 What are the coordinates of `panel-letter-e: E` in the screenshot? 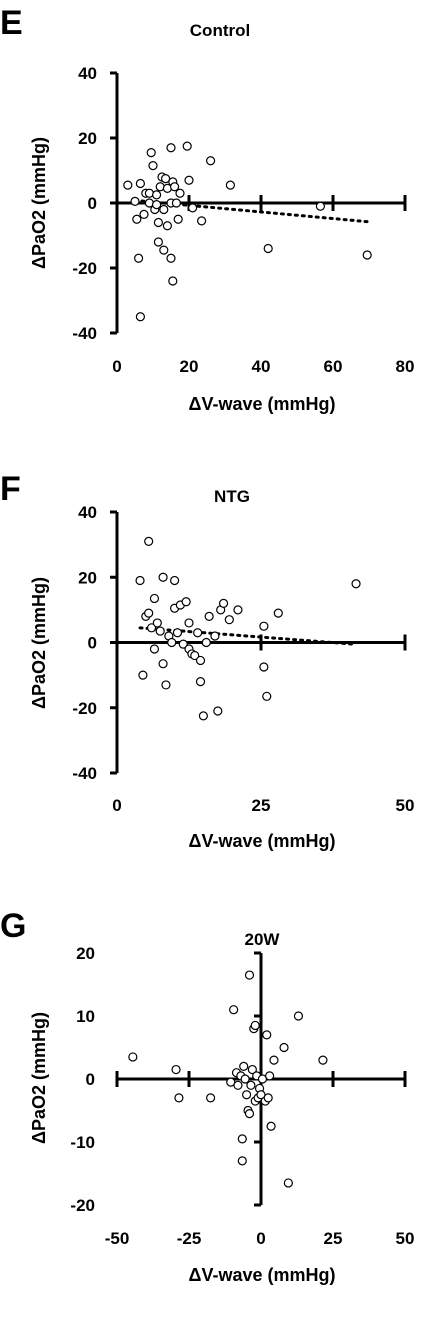 It's located at (11, 23).